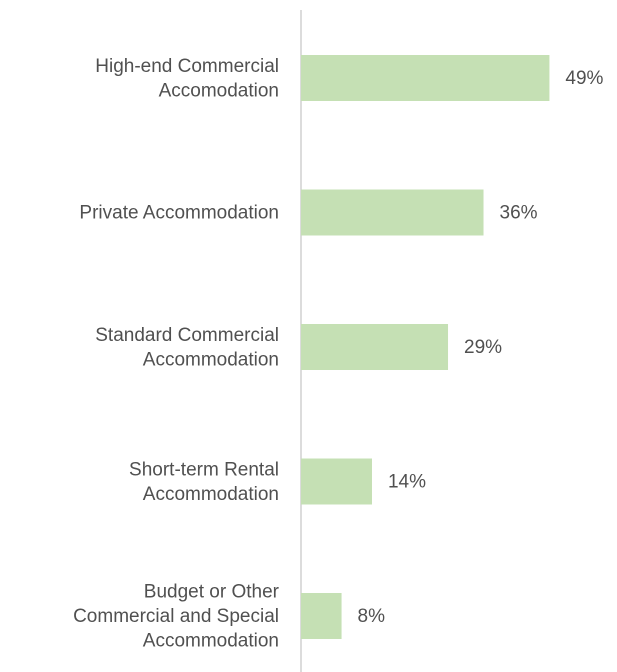 This screenshot has height=672, width=617. I want to click on value-label: 36%, so click(519, 213).